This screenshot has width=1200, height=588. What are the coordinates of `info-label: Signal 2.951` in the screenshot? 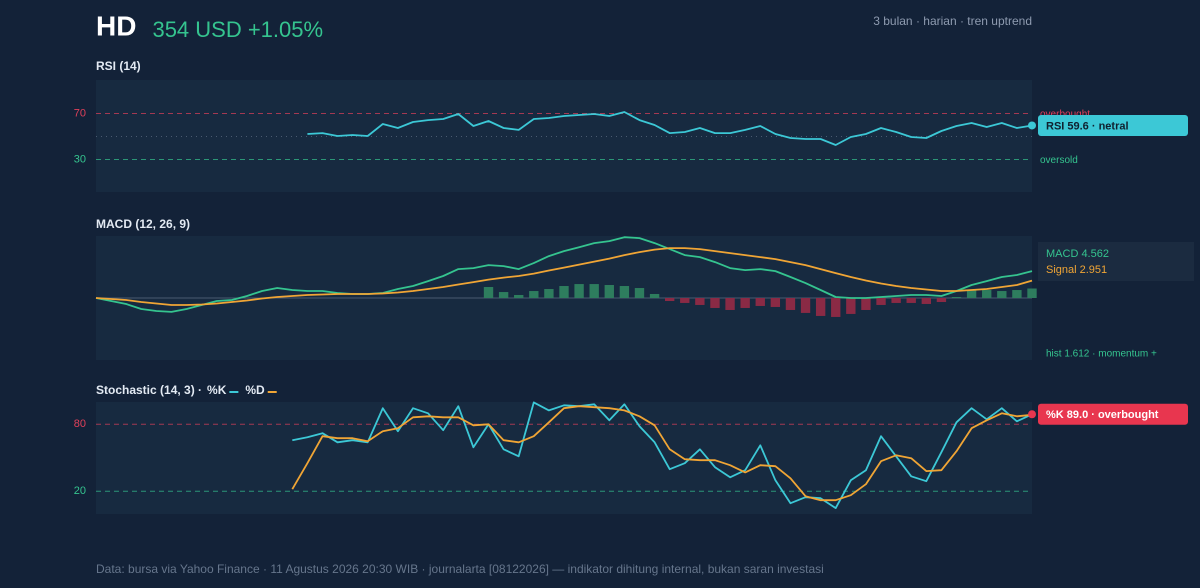 It's located at (1076, 270).